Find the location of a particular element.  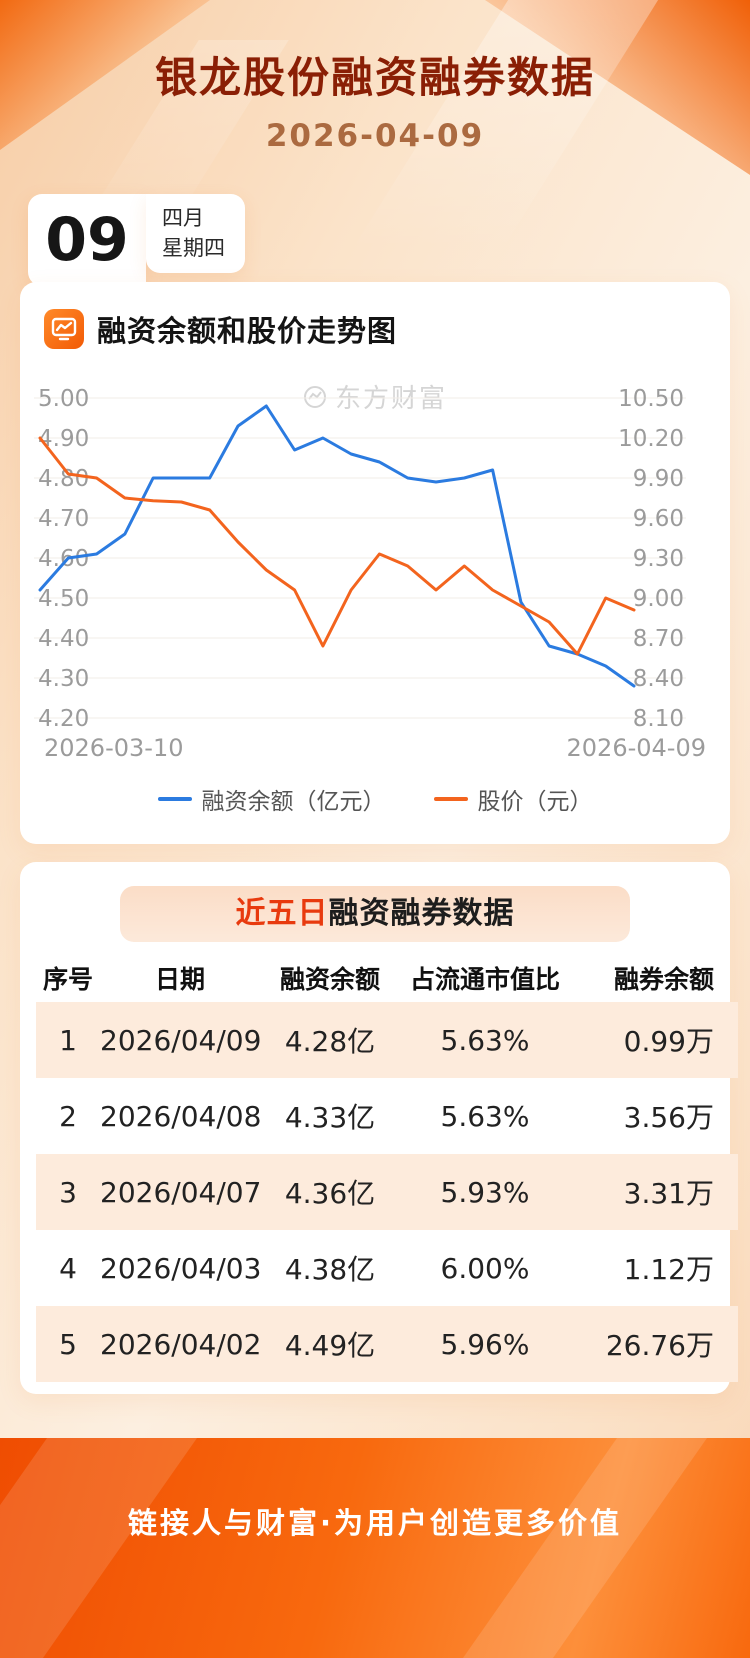

table-row: 3 2026/04/07 4.36亿 5.93% 3.31万 is located at coordinates (387, 1192).